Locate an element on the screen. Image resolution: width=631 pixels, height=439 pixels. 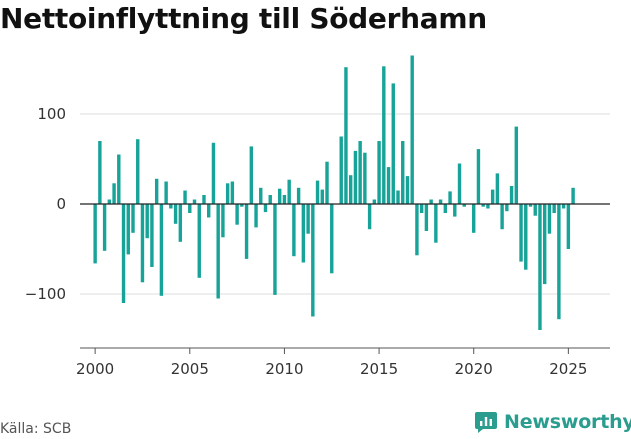
brand-logo: Newsworthy is located at coordinates (552, 422).